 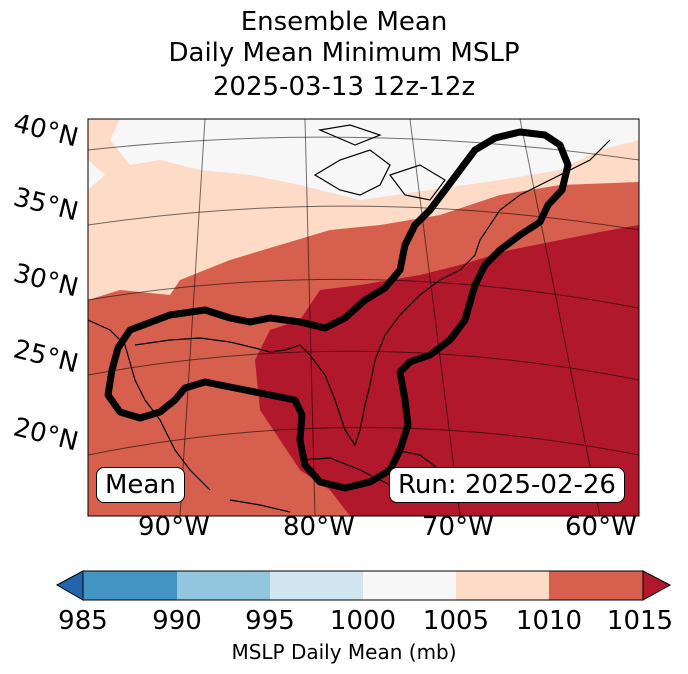 I want to click on colorbar-tick: 1005, so click(x=456, y=621).